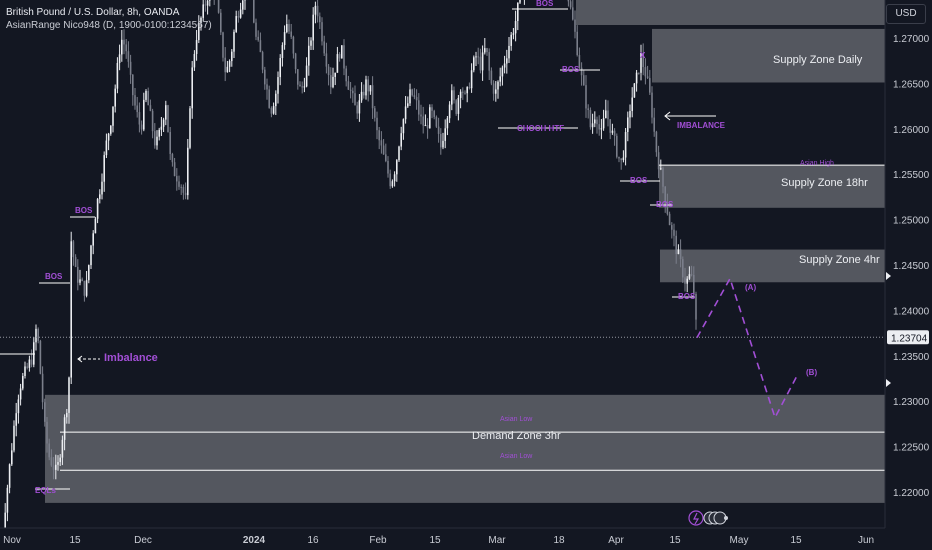  I want to click on bos-label-1: BOS, so click(84, 210).